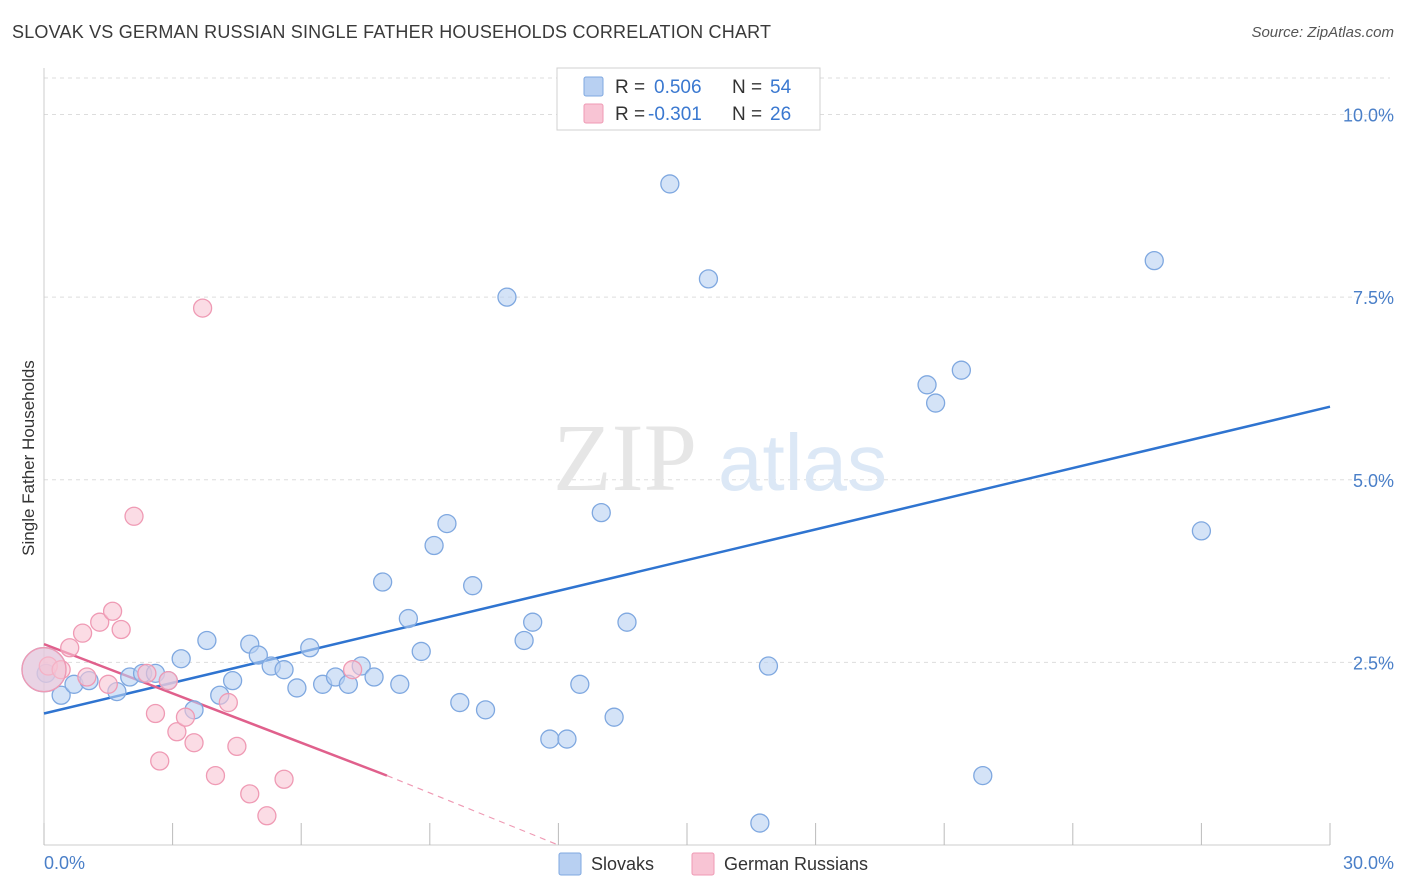  Describe the element at coordinates (593, 113) in the screenshot. I see `legend-swatch-german-russians` at that location.